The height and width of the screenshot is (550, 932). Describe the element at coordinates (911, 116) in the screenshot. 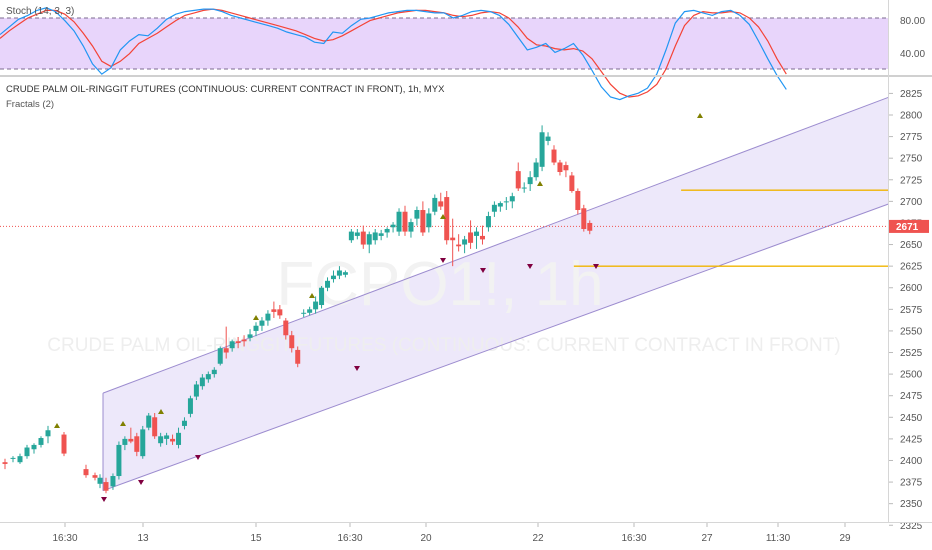

I see `price-tick-label: 2800` at that location.